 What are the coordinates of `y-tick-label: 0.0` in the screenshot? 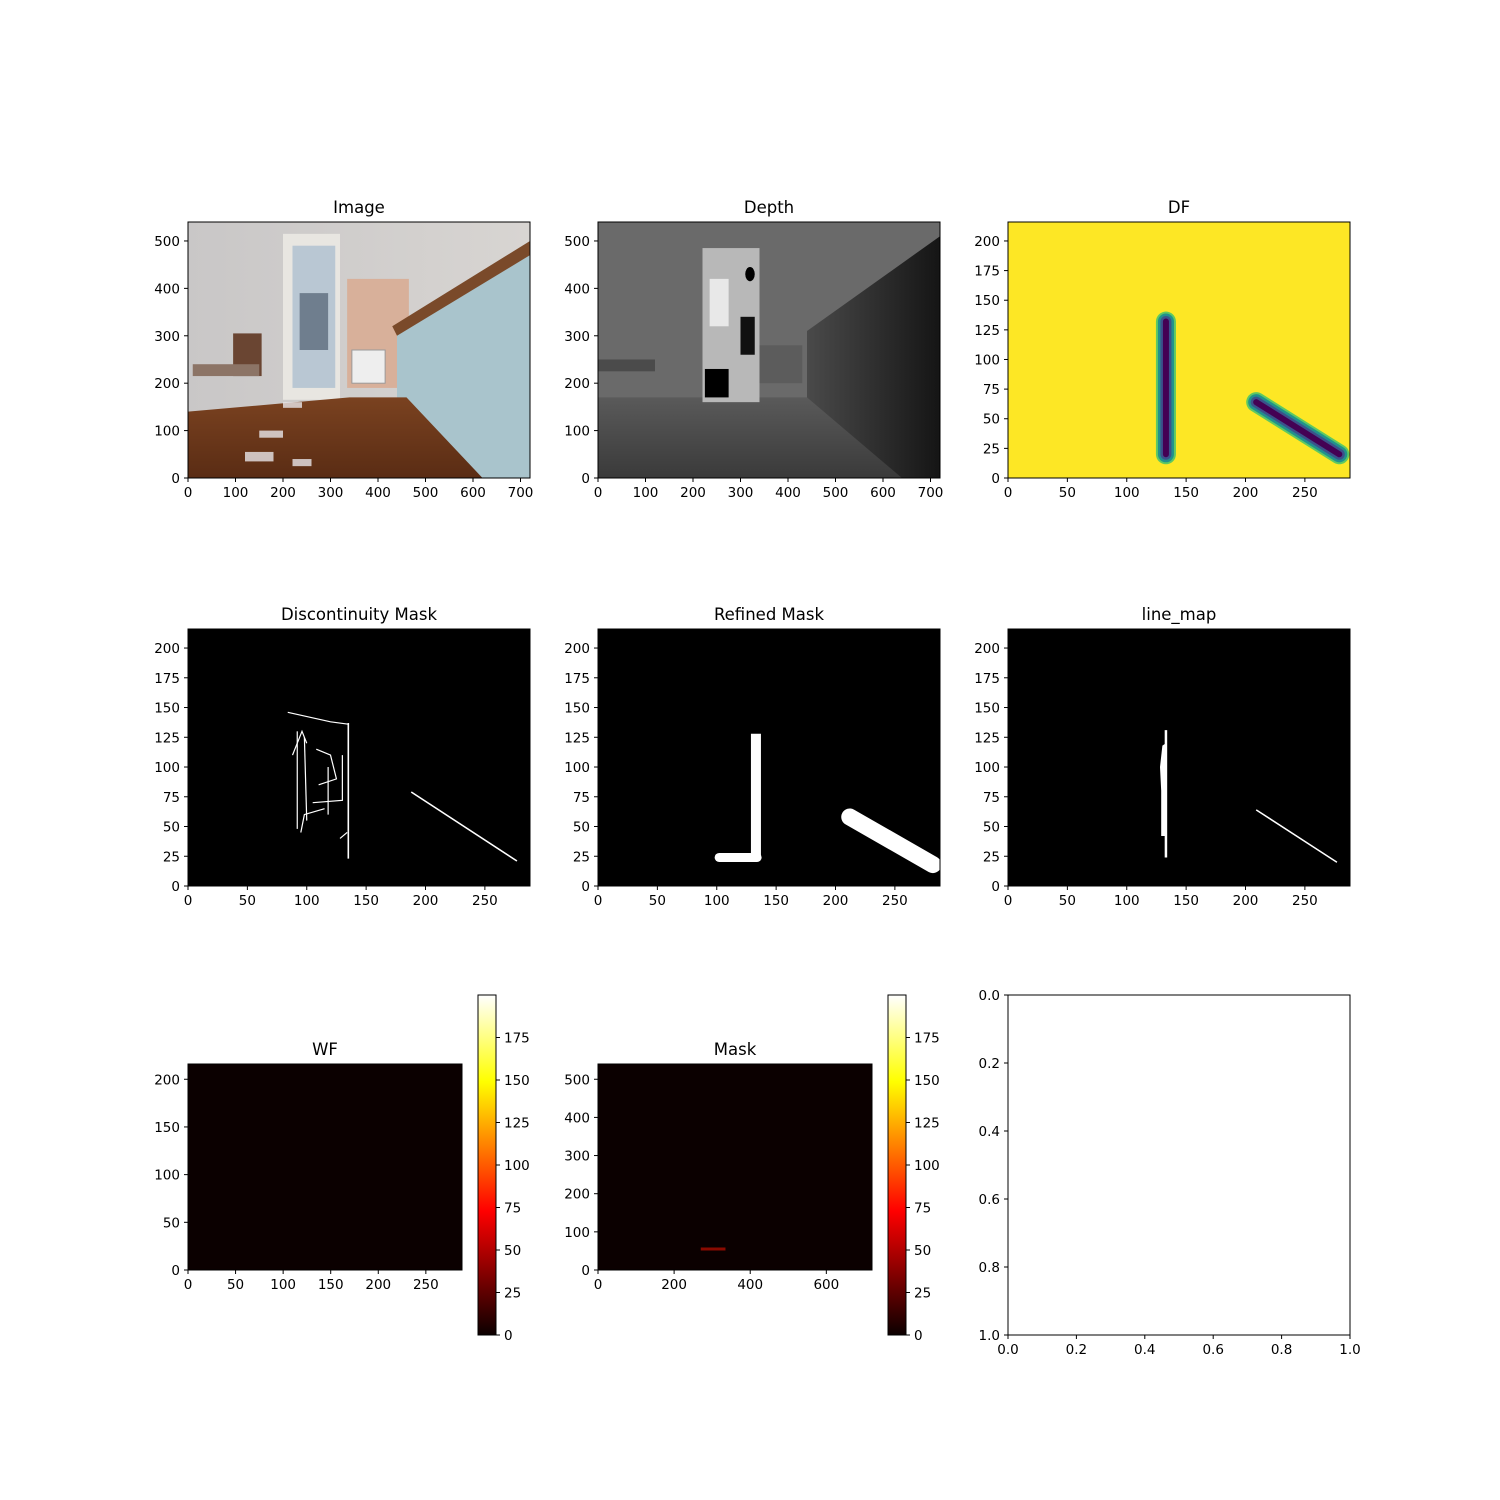 It's located at (989, 996).